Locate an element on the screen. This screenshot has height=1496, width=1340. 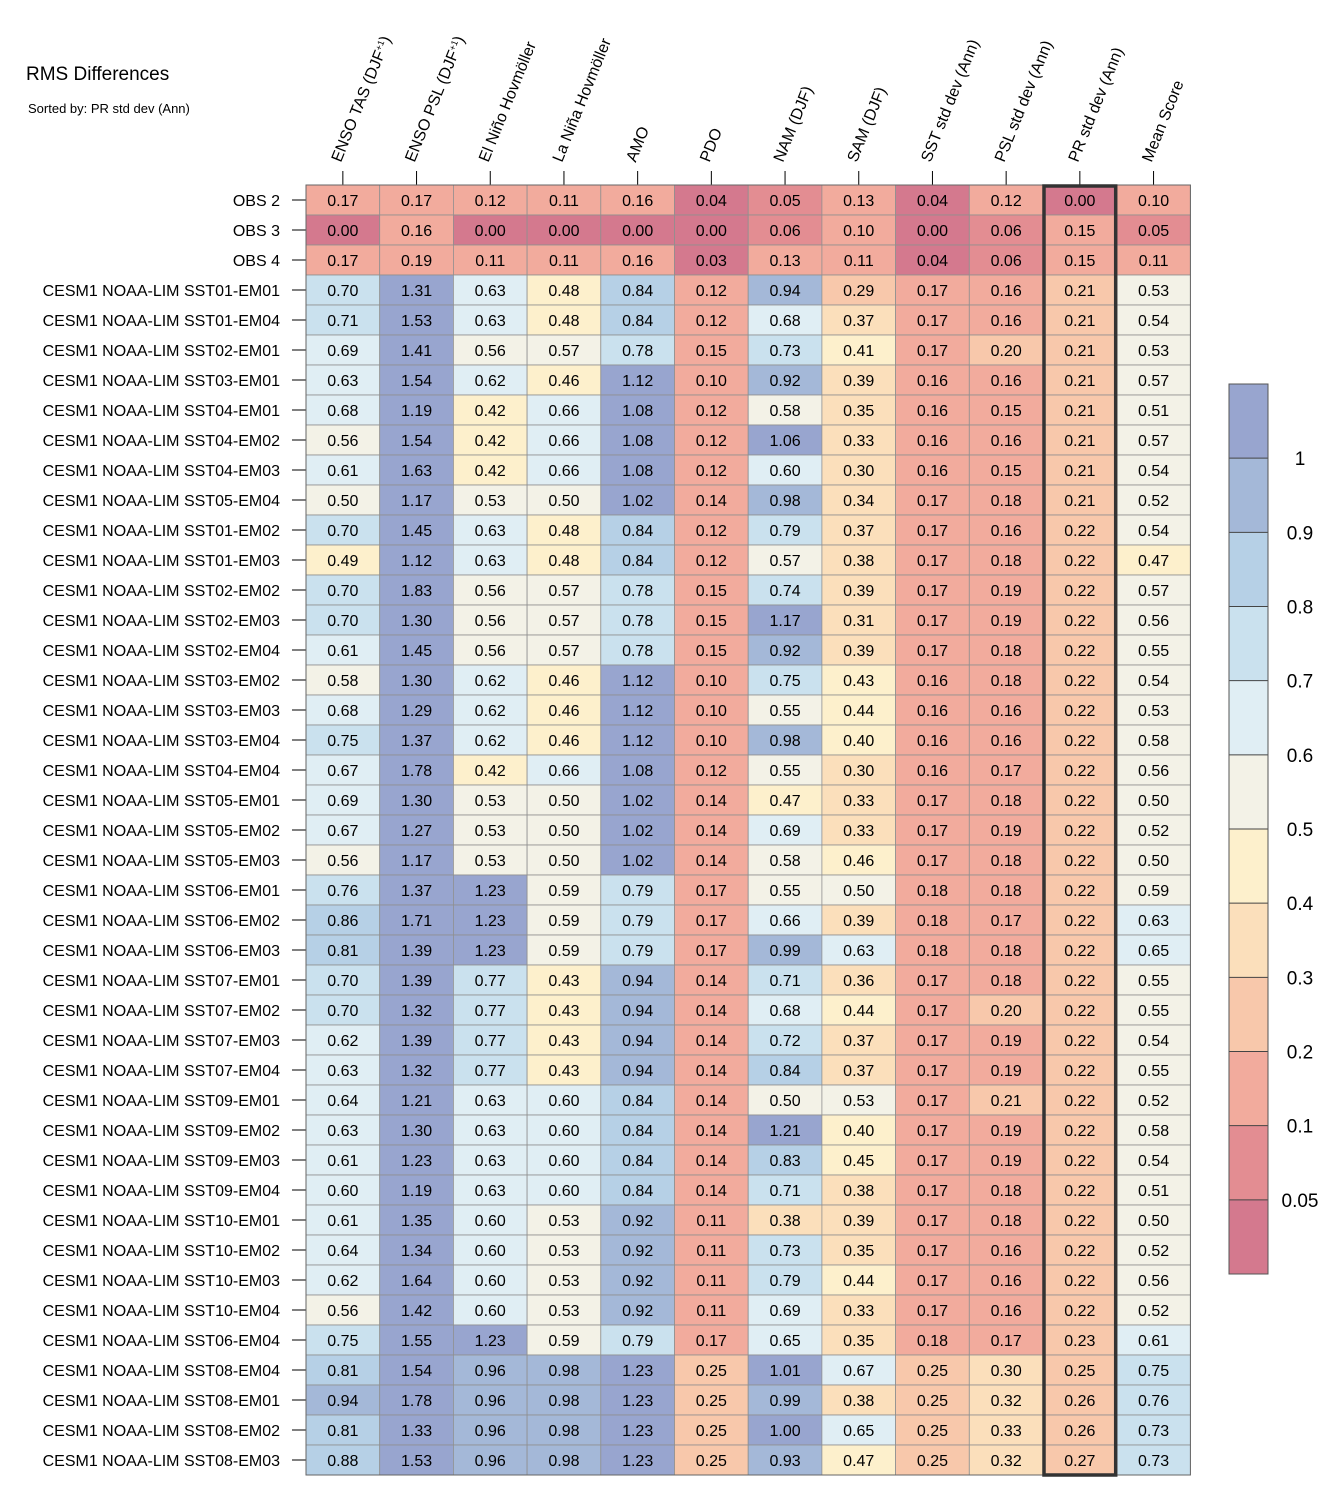
row-label: CESM1 NOAA-LIM SST09-EM01 is located at coordinates (162, 1101).